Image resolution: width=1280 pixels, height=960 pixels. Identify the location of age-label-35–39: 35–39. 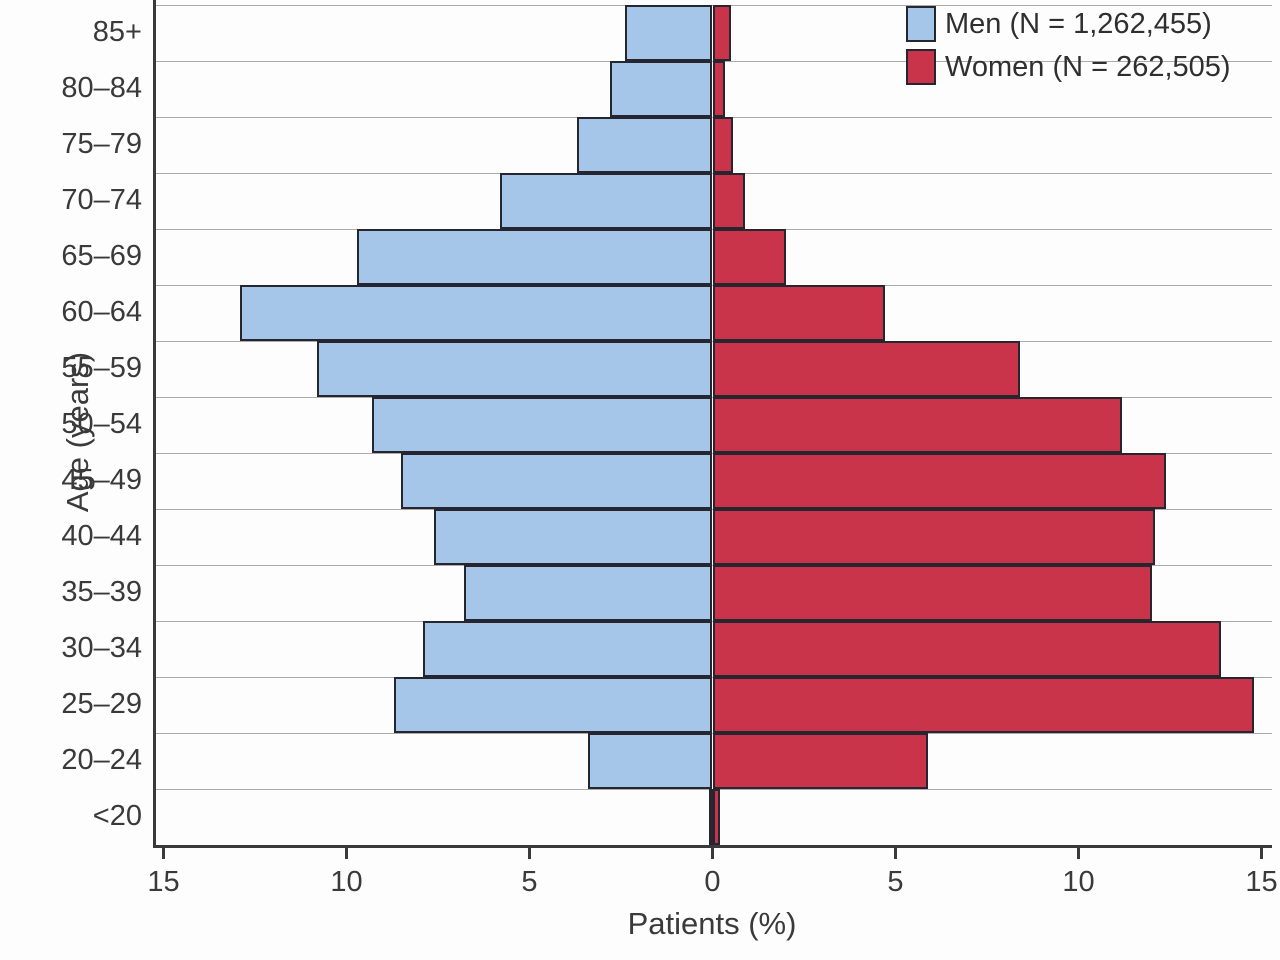
(101, 592).